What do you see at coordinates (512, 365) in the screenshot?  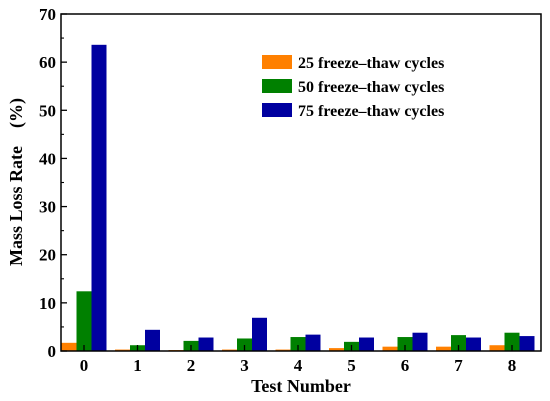 I see `x-tick-label: 8` at bounding box center [512, 365].